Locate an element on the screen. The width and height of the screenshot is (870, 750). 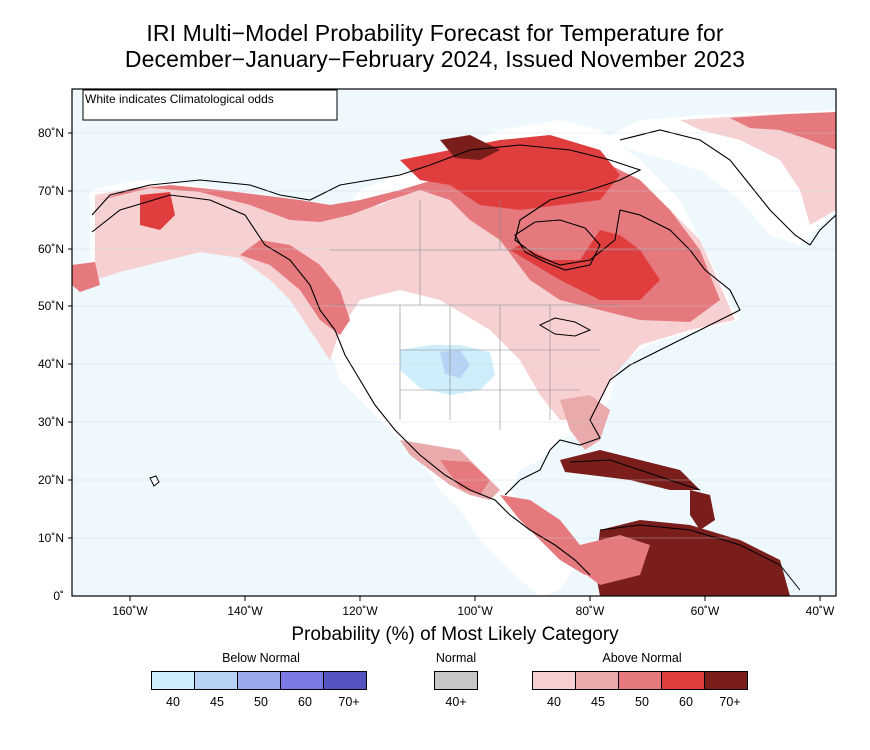
lon-label: 60˚W is located at coordinates (705, 611).